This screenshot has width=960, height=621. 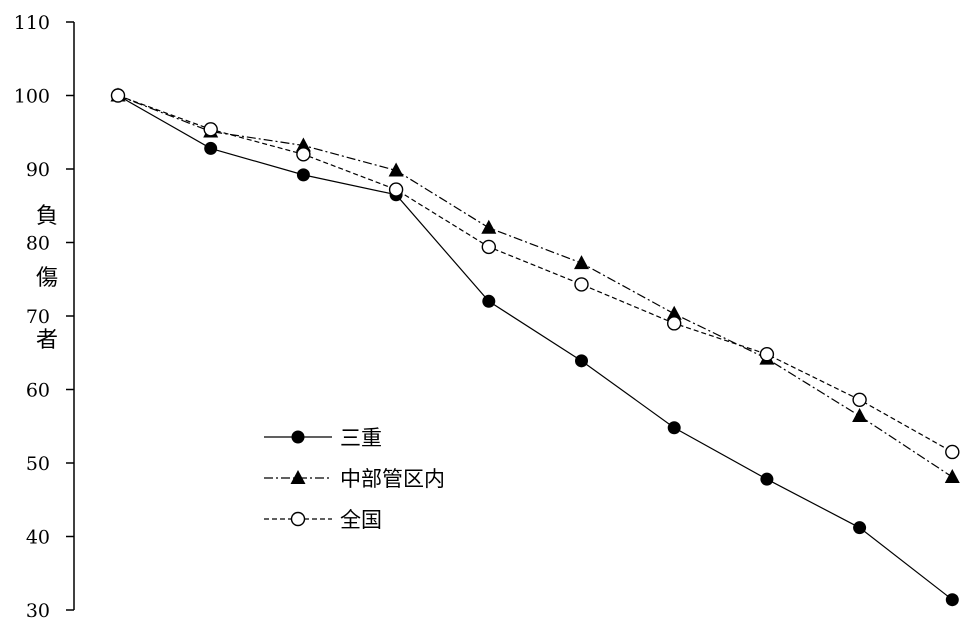 I want to click on legend-entry: 中部管区内, so click(x=354, y=479).